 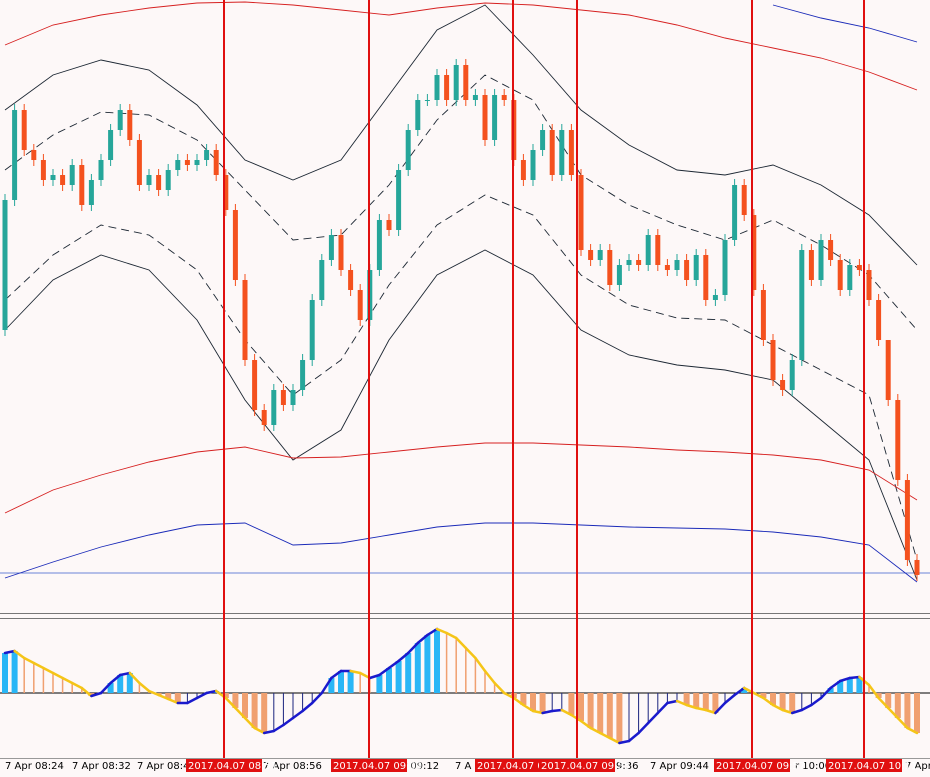 I want to click on x-tick-label: 7 Apr, so click(x=917, y=766).